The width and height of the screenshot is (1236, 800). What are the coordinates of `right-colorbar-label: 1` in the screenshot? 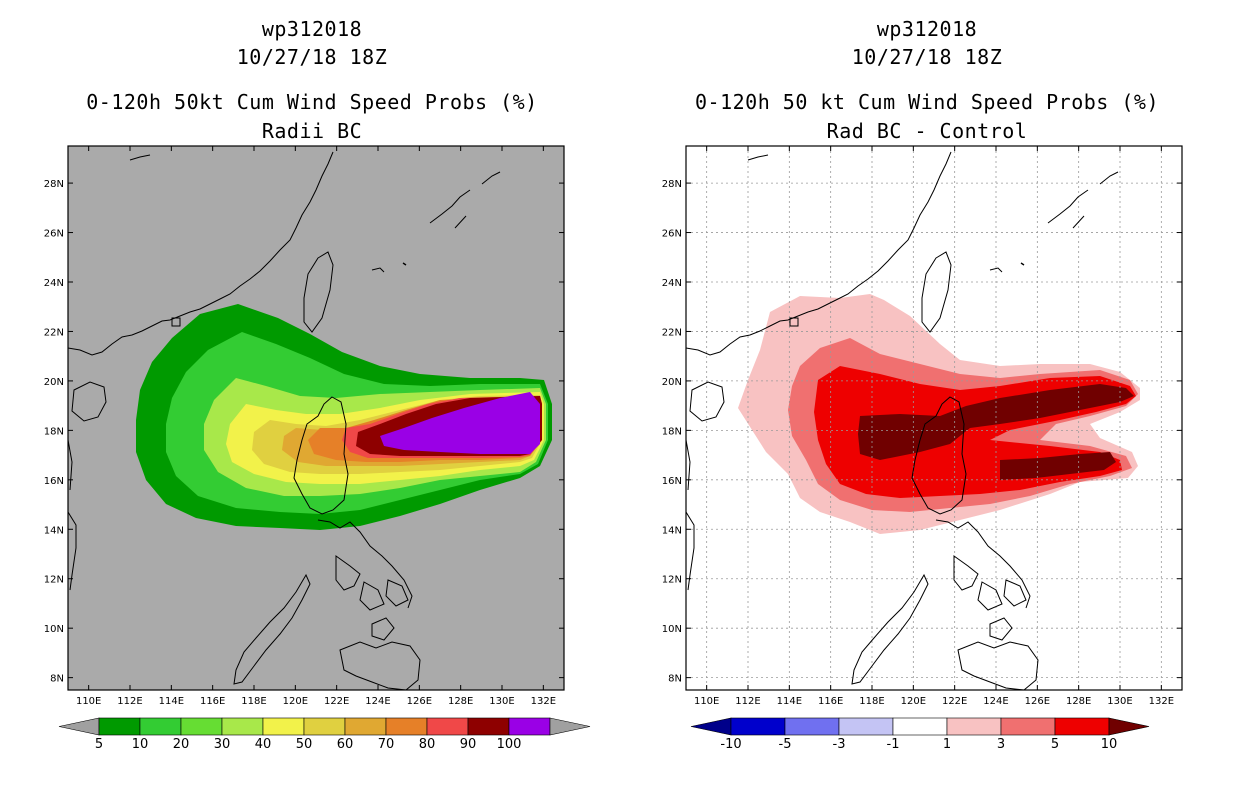 It's located at (947, 744).